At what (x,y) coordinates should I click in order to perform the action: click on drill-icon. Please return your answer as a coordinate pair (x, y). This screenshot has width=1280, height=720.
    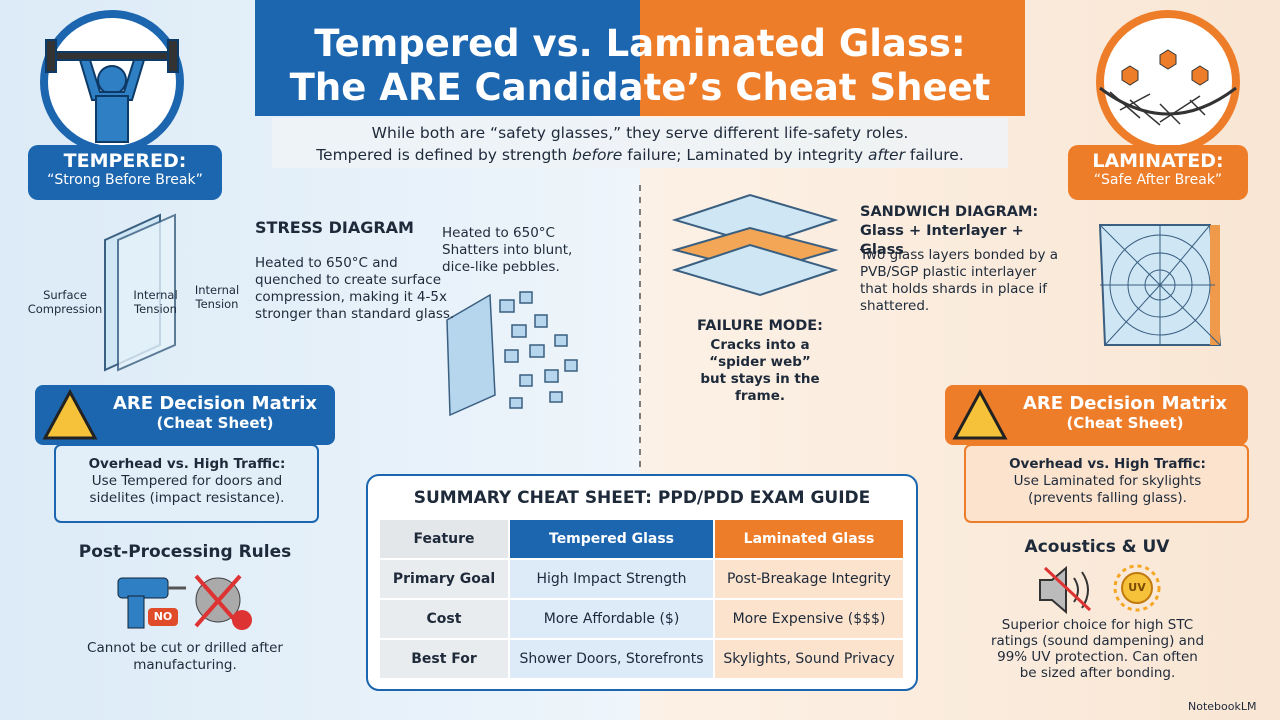
    Looking at the image, I should click on (151, 603).